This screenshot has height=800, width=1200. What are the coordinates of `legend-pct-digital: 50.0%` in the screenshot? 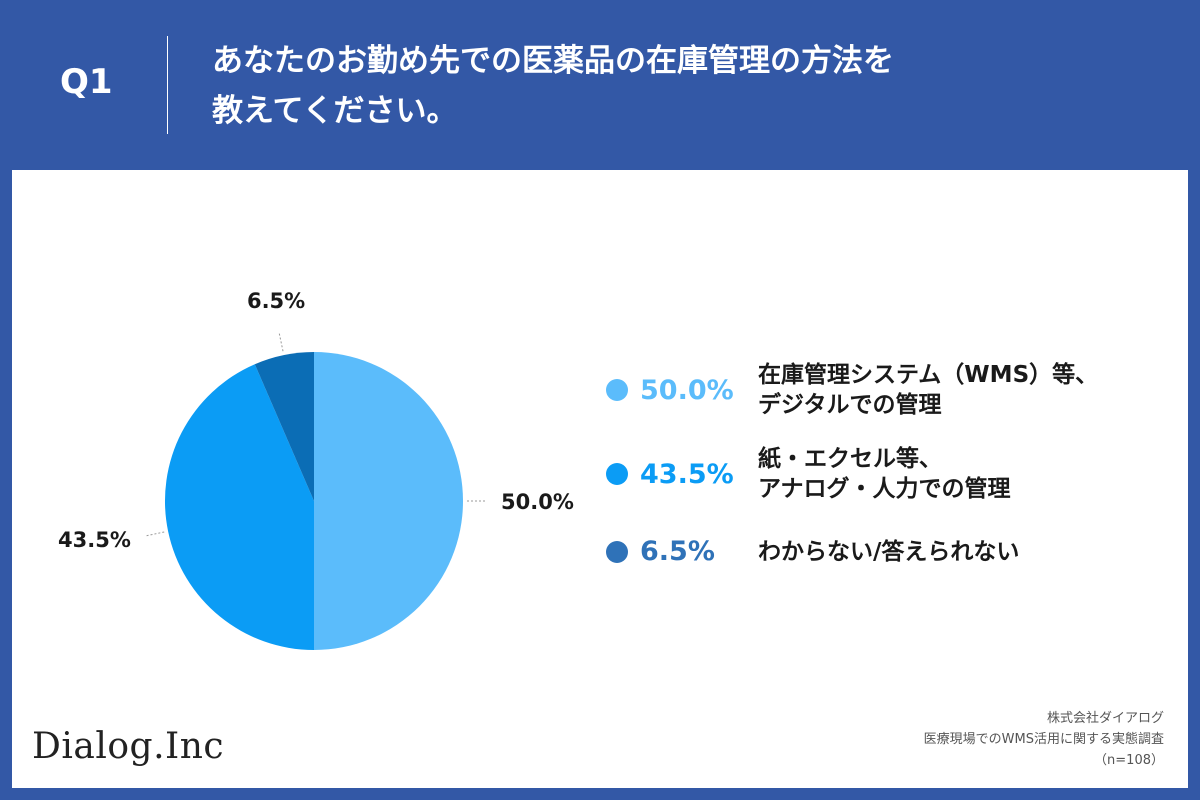 It's located at (687, 390).